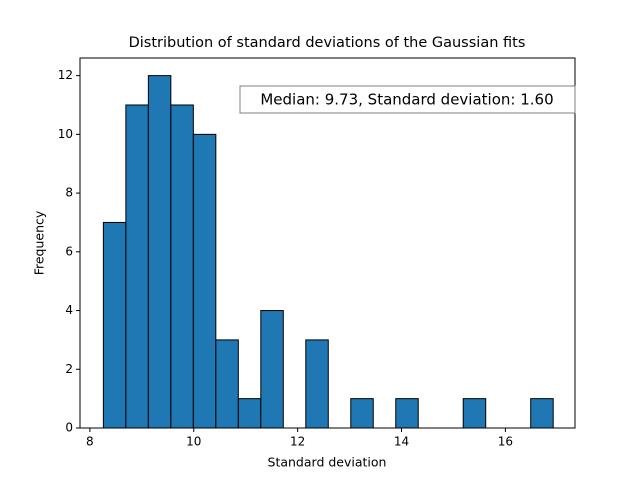 The height and width of the screenshot is (480, 640). Describe the element at coordinates (39, 242) in the screenshot. I see `y-axis-label: Frequency` at that location.